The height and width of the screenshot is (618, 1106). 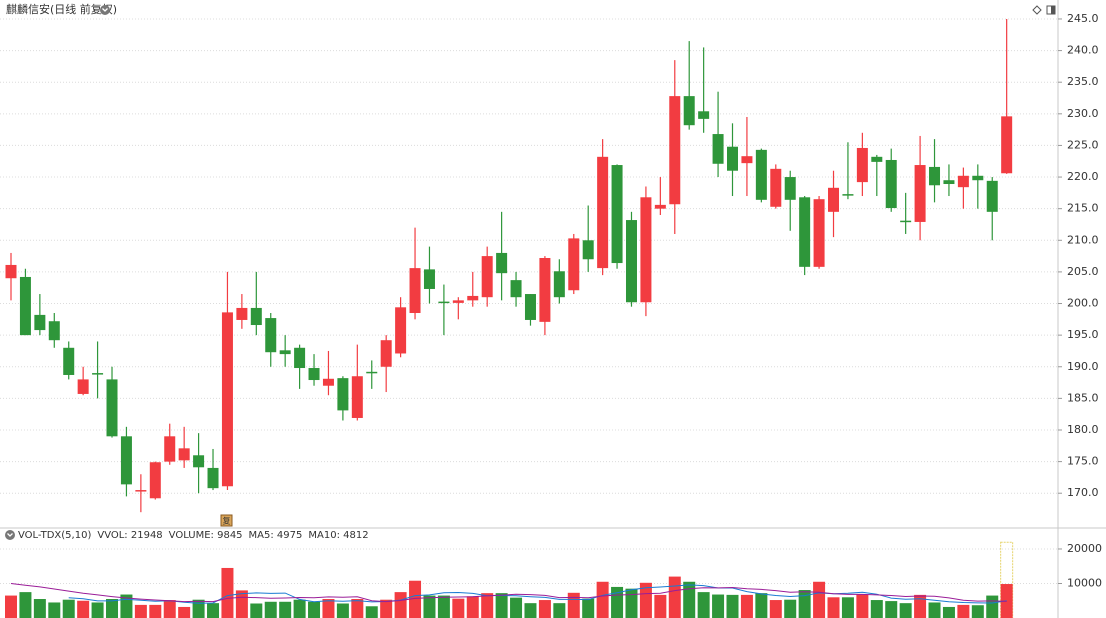 I want to click on event-icon, so click(x=226, y=520).